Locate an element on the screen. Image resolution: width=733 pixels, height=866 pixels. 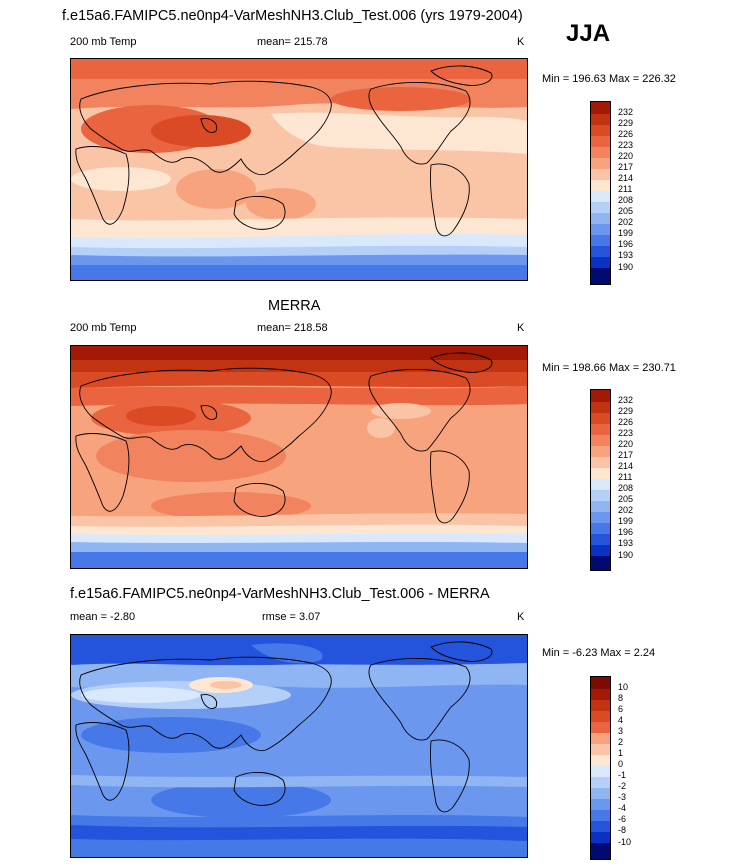
cbar3-label: 4 is located at coordinates (621, 720).